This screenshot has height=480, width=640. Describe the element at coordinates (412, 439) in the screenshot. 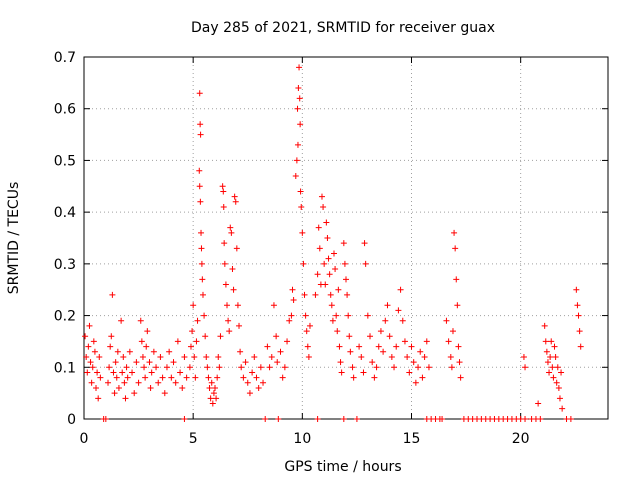

I see `x-tick-label: 15` at that location.